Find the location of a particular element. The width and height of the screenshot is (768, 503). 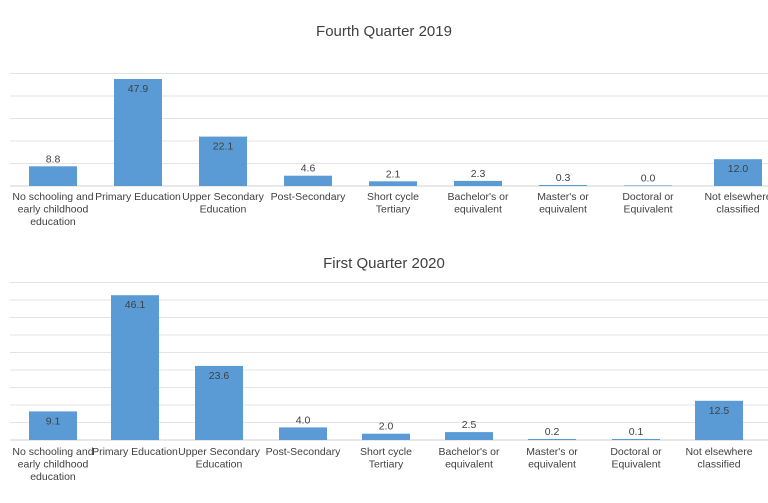

data-label: 12.5 is located at coordinates (719, 411).